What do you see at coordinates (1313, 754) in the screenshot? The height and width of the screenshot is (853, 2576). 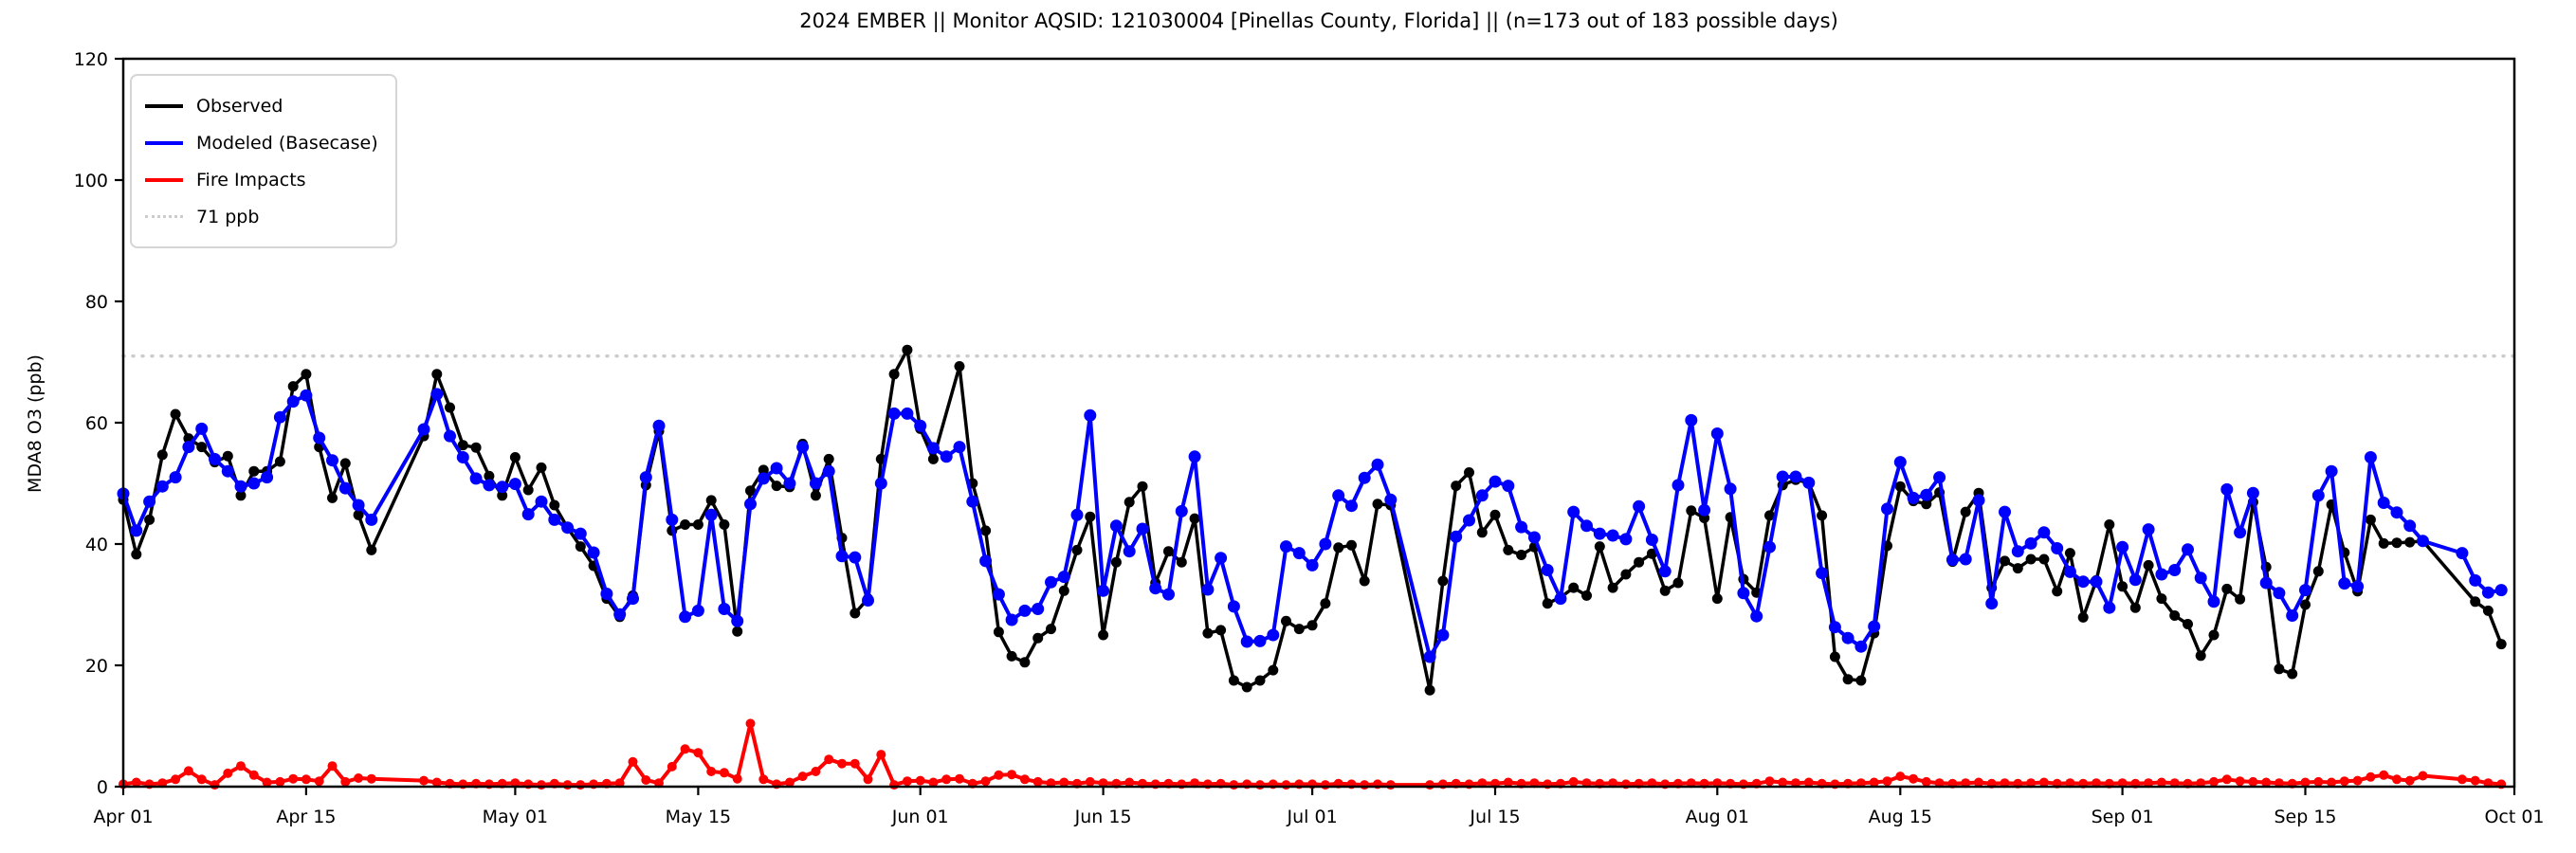 I see `series-fire` at bounding box center [1313, 754].